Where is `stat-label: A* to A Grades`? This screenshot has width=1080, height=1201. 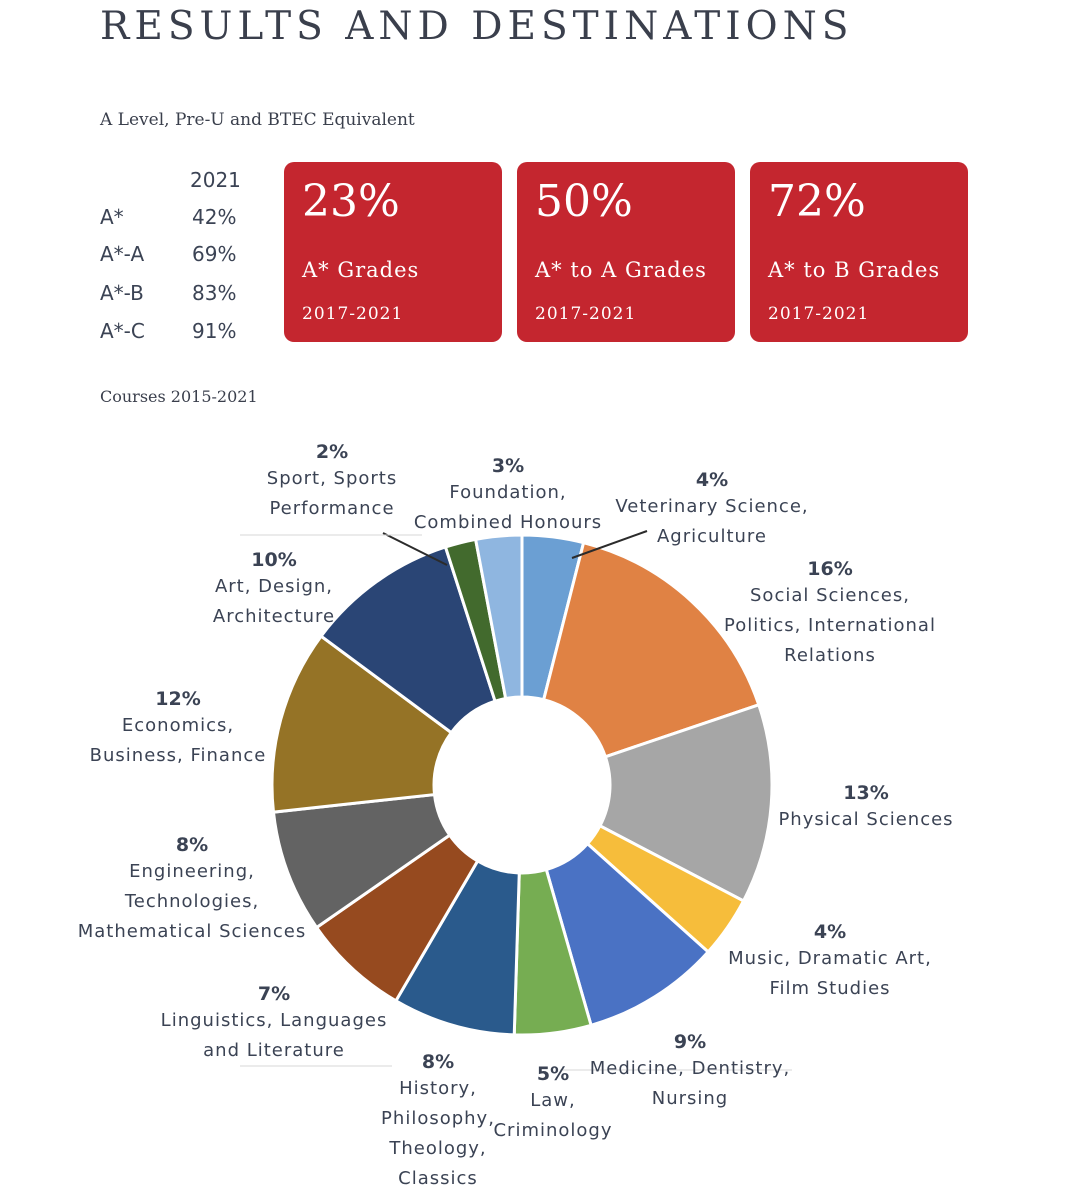 stat-label: A* to A Grades is located at coordinates (621, 270).